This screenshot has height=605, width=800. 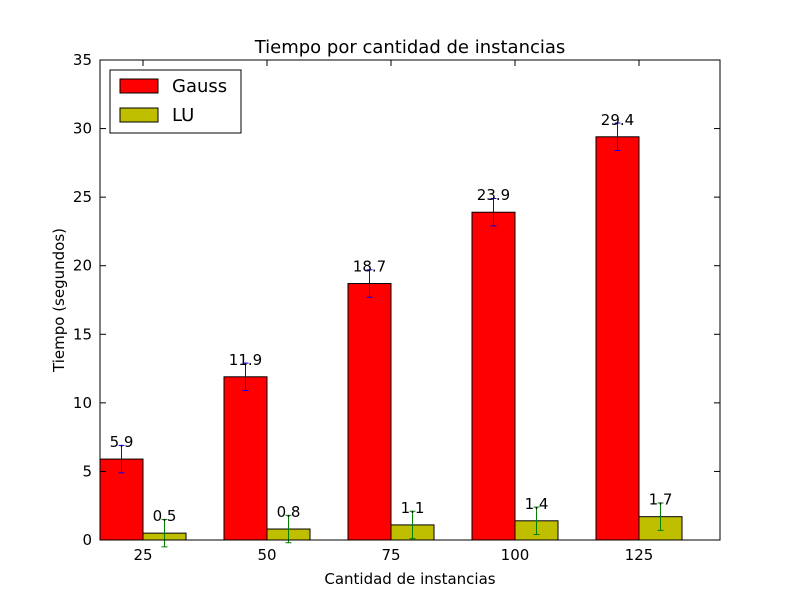 What do you see at coordinates (289, 512) in the screenshot?
I see `data-label-lu-50: 0.8` at bounding box center [289, 512].